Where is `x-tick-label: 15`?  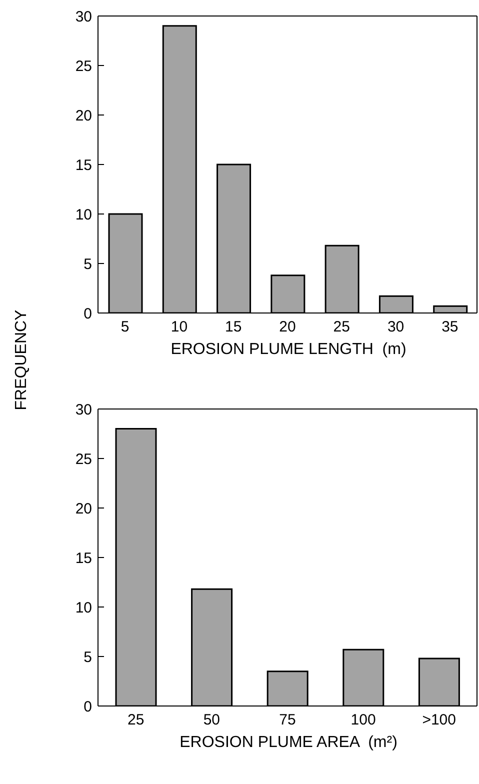 x-tick-label: 15 is located at coordinates (233, 327).